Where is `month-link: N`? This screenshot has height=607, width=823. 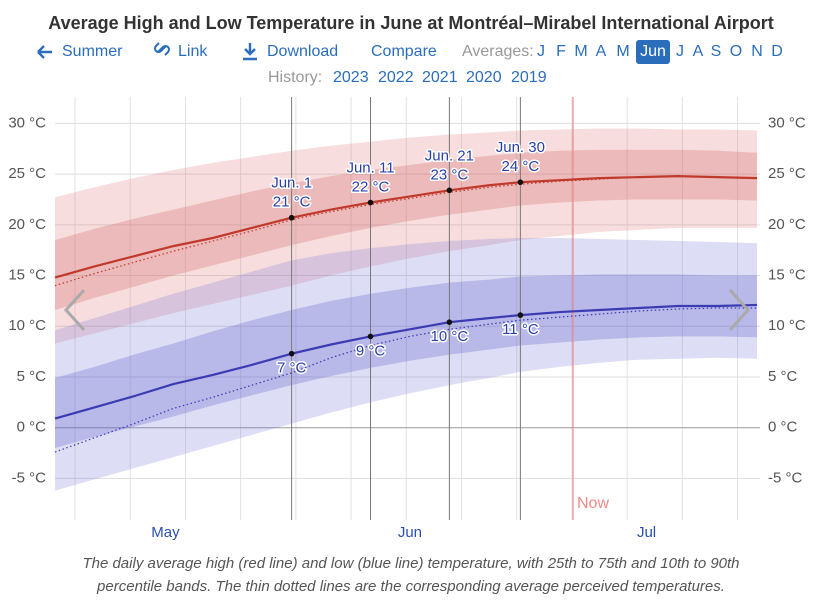
month-link: N is located at coordinates (757, 51).